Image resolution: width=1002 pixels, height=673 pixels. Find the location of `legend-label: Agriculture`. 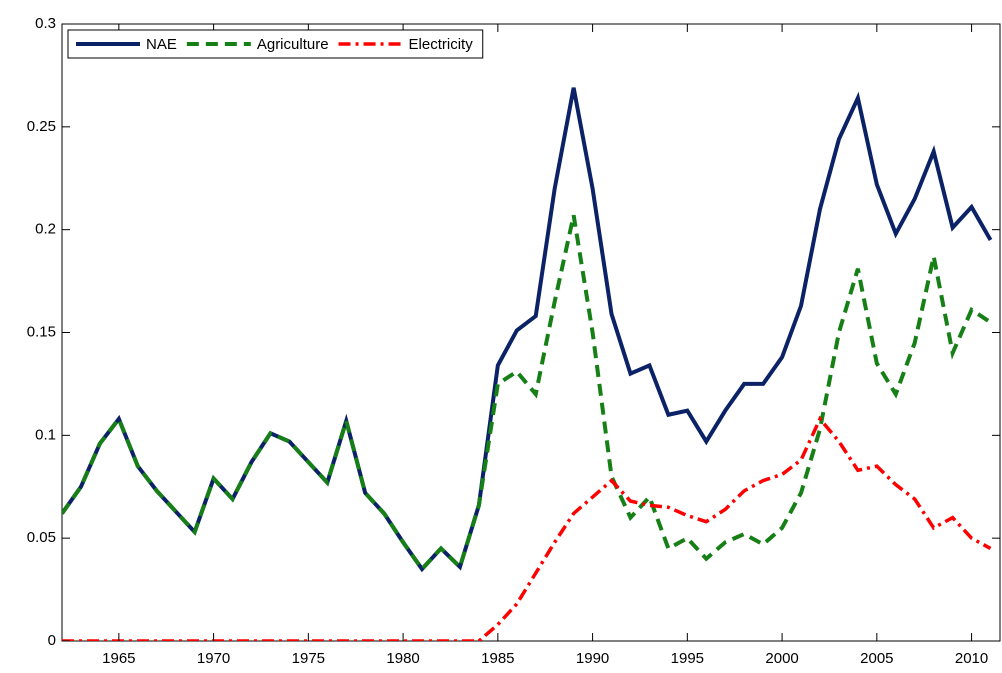

legend-label: Agriculture is located at coordinates (293, 44).